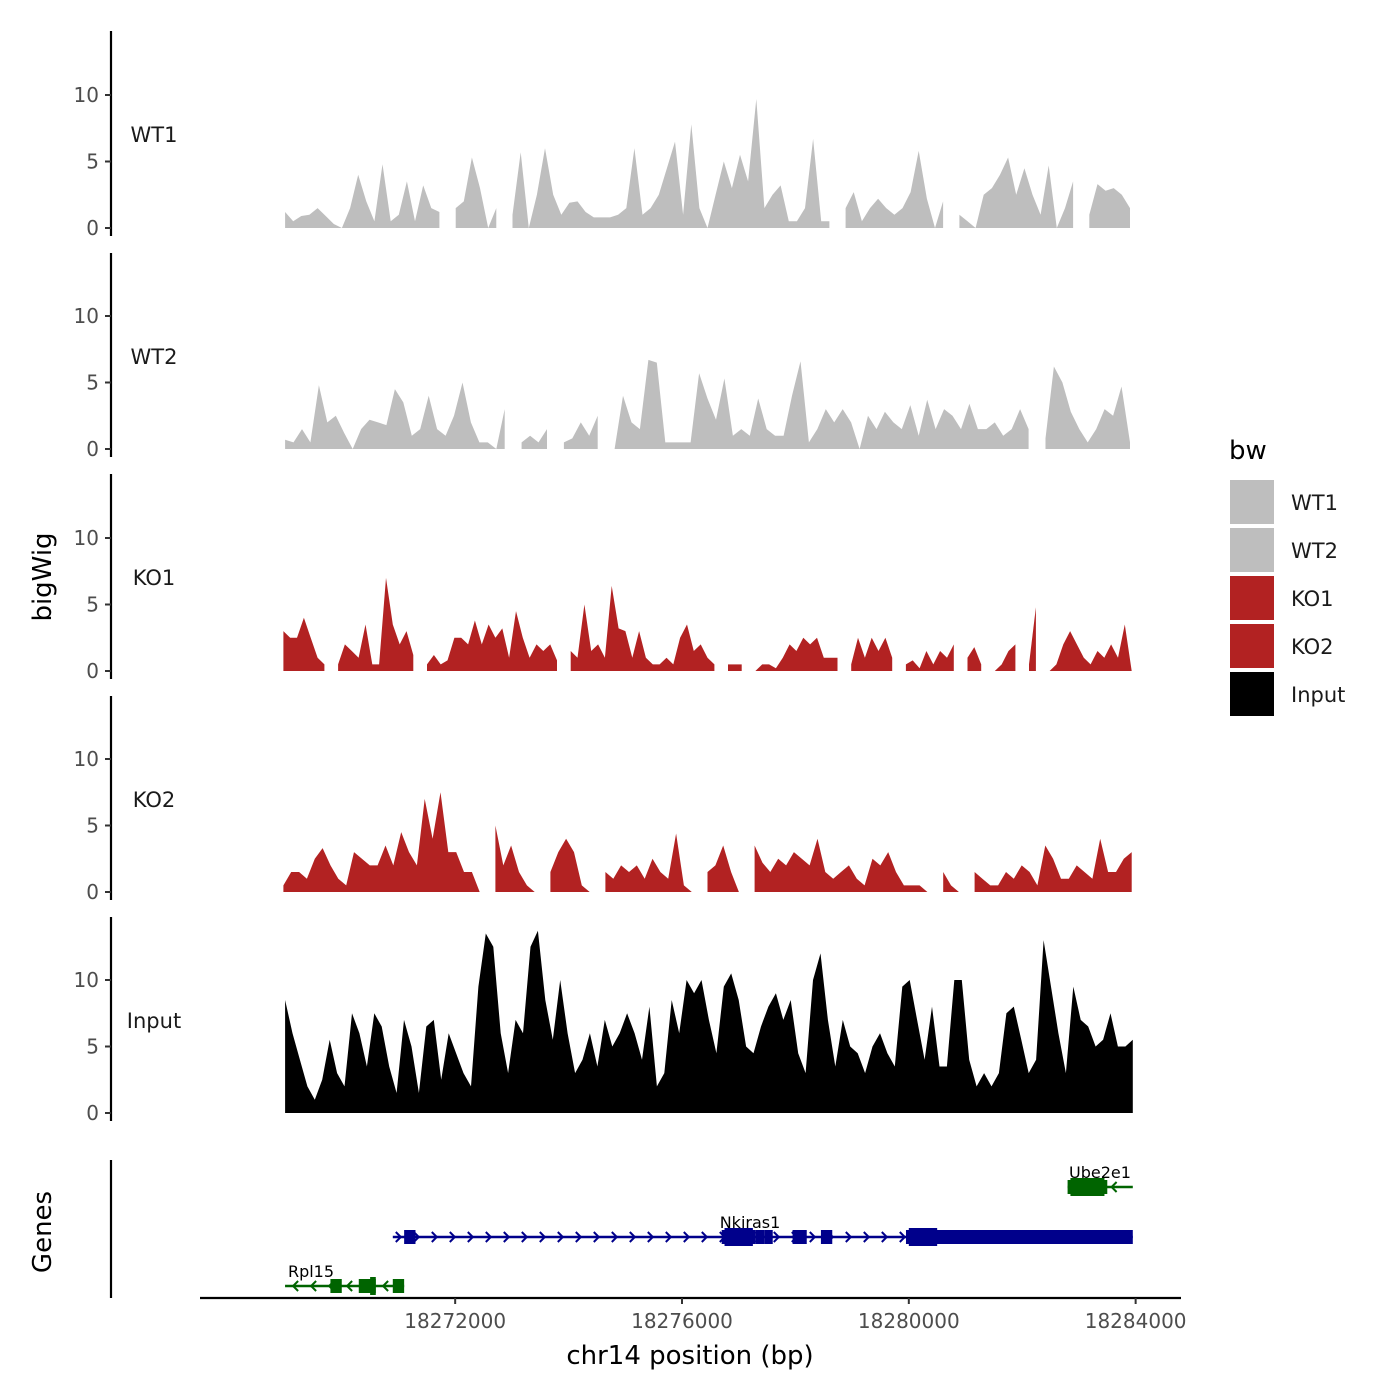 Image resolution: width=1400 pixels, height=1400 pixels. I want to click on gene-nkiras1: Nkiras1, so click(762, 1229).